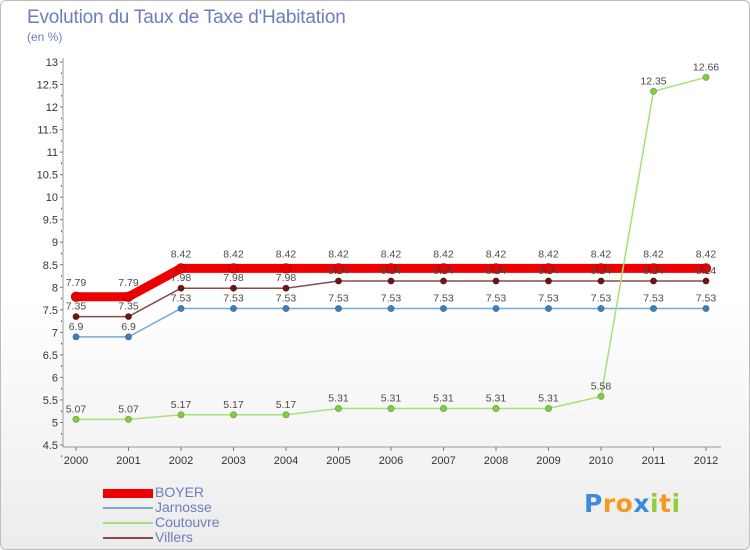 The width and height of the screenshot is (750, 550). What do you see at coordinates (55, 288) in the screenshot?
I see `y-tick-label: 8` at bounding box center [55, 288].